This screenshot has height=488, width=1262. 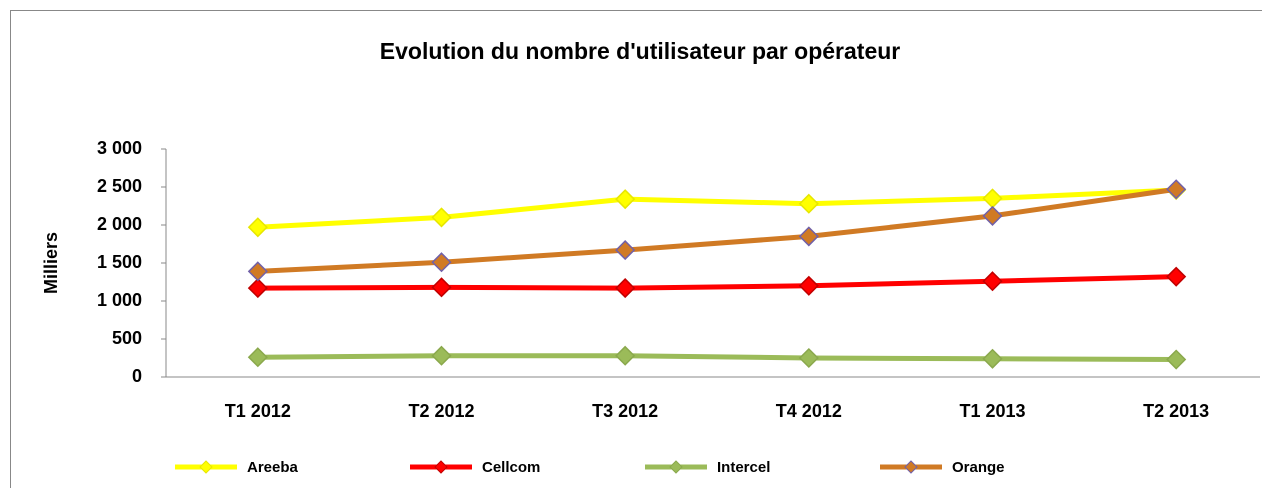 What do you see at coordinates (119, 186) in the screenshot?
I see `y-tick-label: 2 500` at bounding box center [119, 186].